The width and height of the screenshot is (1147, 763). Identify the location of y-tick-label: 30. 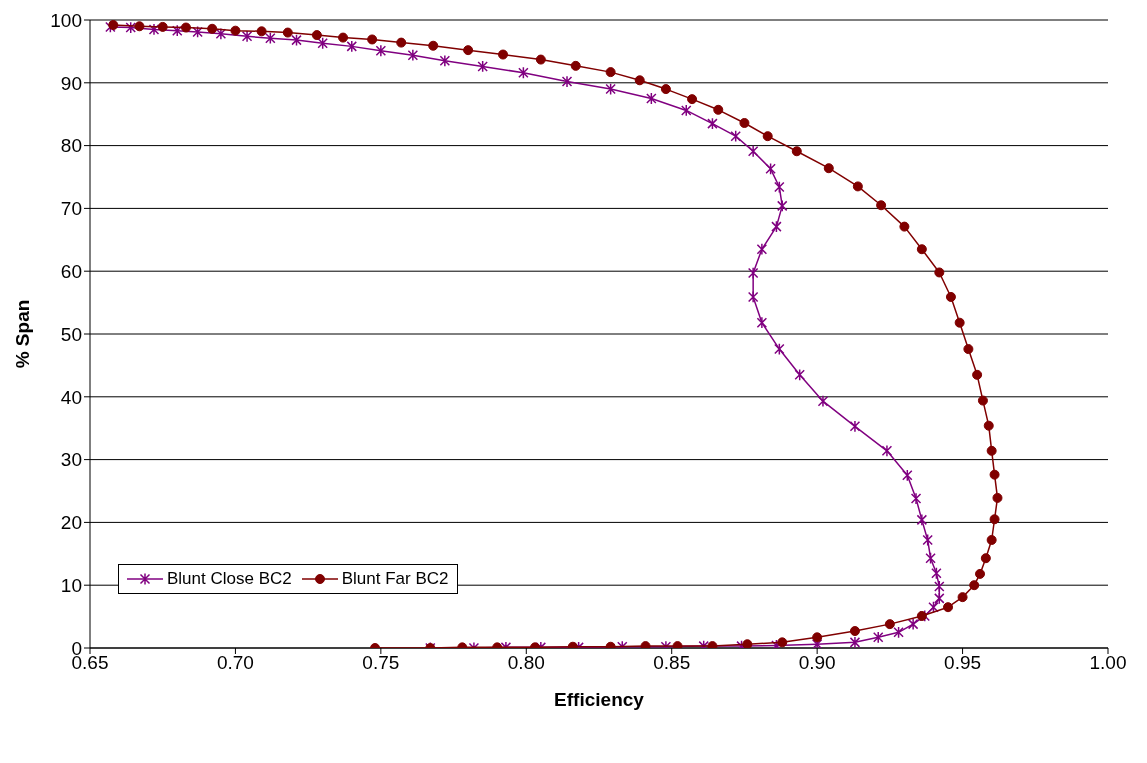
(71, 460).